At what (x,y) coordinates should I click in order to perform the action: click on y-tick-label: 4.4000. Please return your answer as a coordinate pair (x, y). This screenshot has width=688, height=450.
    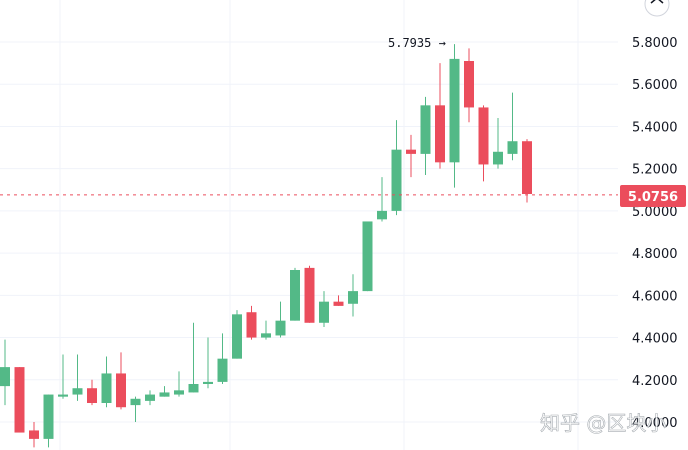
    Looking at the image, I should click on (655, 339).